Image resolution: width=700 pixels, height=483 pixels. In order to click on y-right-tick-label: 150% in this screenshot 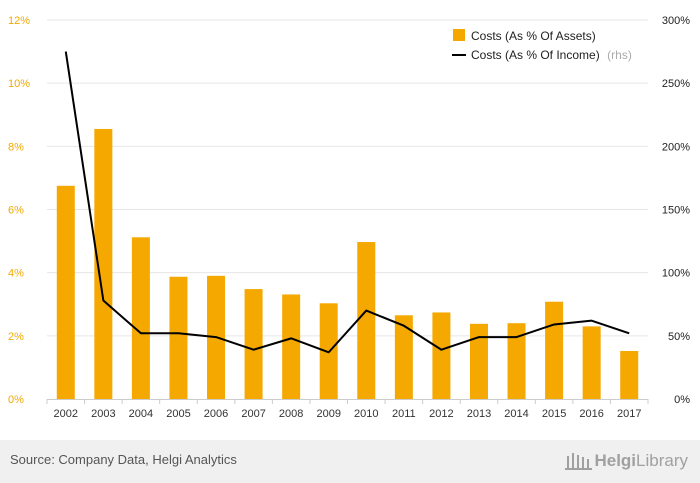, I will do `click(676, 211)`.